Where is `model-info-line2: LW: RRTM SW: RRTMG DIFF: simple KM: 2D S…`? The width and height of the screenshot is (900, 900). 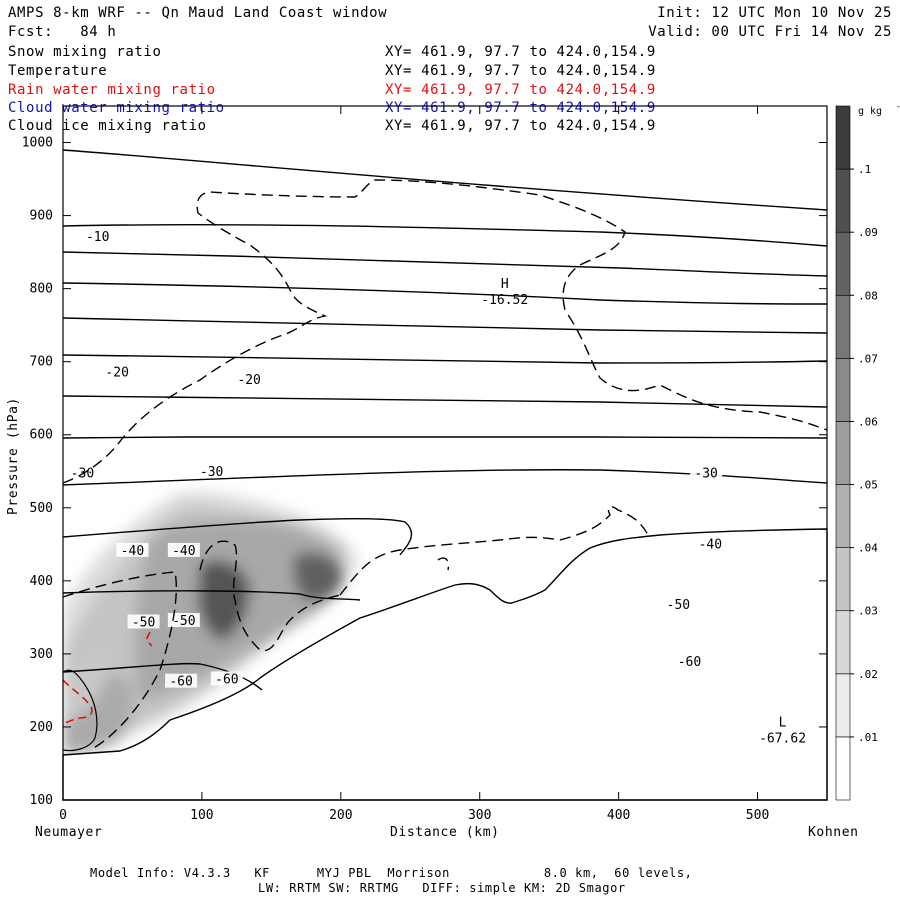 model-info-line2: LW: RRTM SW: RRTMG DIFF: simple KM: 2D S… is located at coordinates (442, 888).